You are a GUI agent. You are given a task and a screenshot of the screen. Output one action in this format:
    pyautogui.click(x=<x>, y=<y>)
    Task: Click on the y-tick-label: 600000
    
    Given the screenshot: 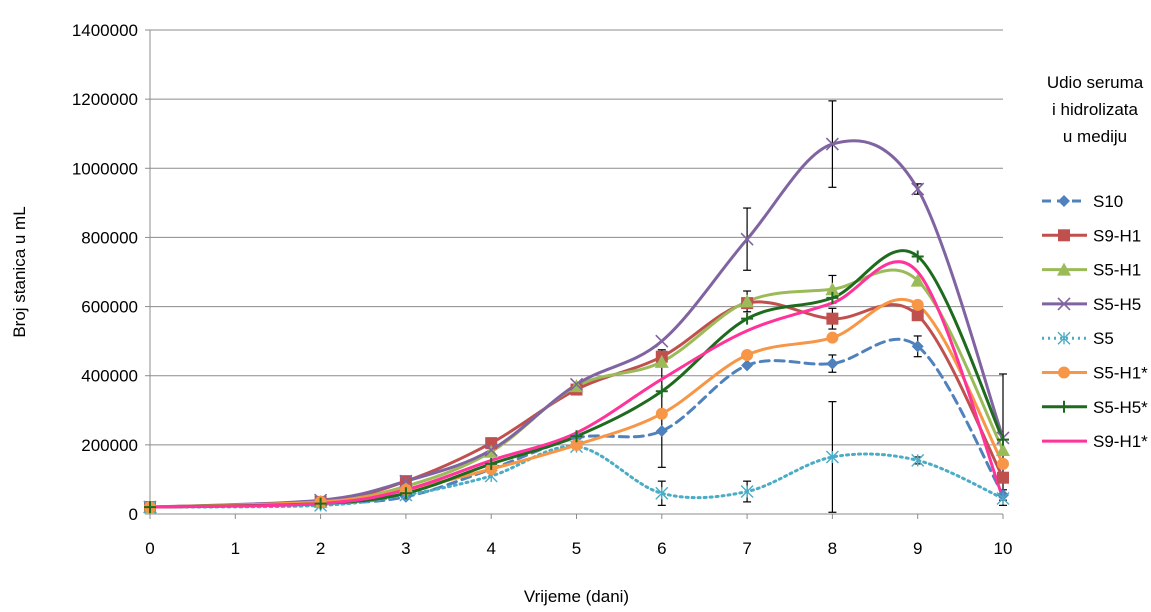 What is the action you would take?
    pyautogui.click(x=109, y=307)
    